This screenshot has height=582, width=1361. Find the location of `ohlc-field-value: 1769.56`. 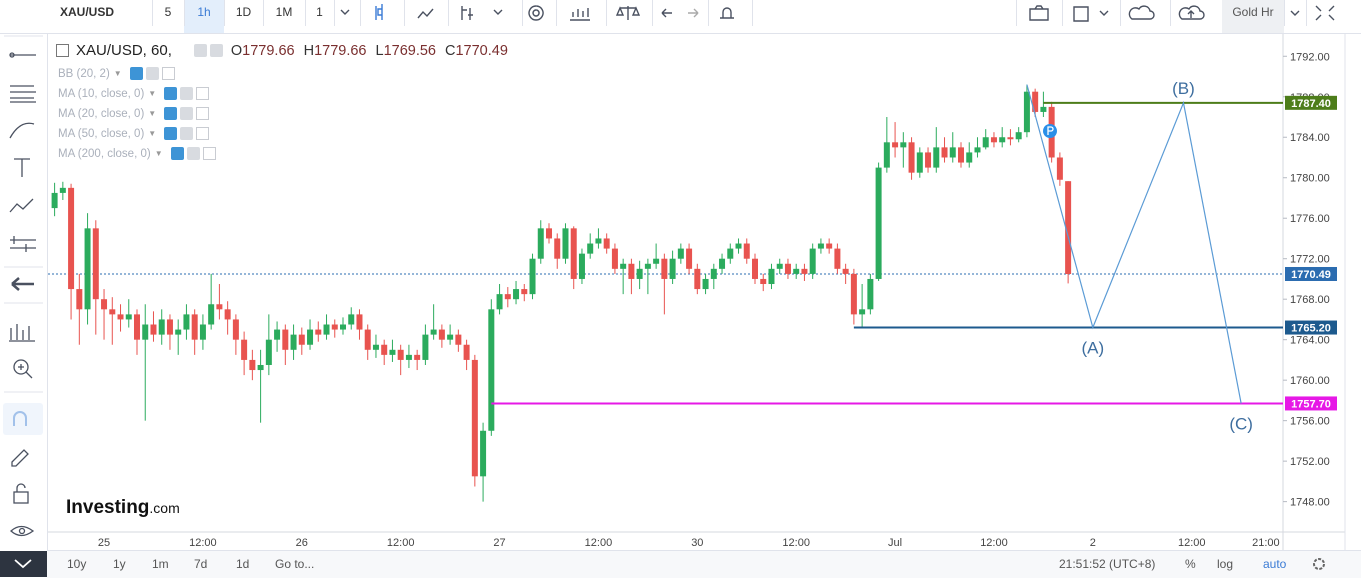

ohlc-field-value: 1769.56 is located at coordinates (409, 50).